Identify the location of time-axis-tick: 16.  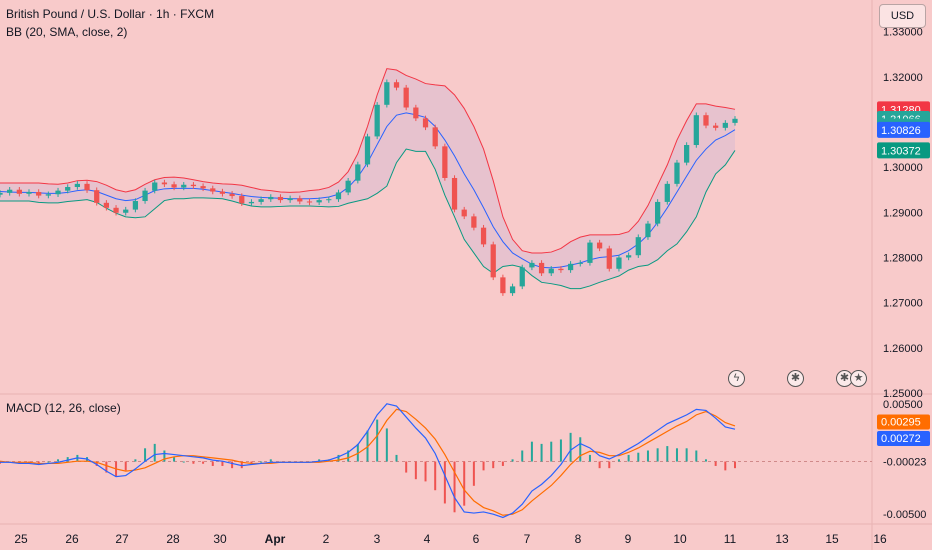
(880, 539).